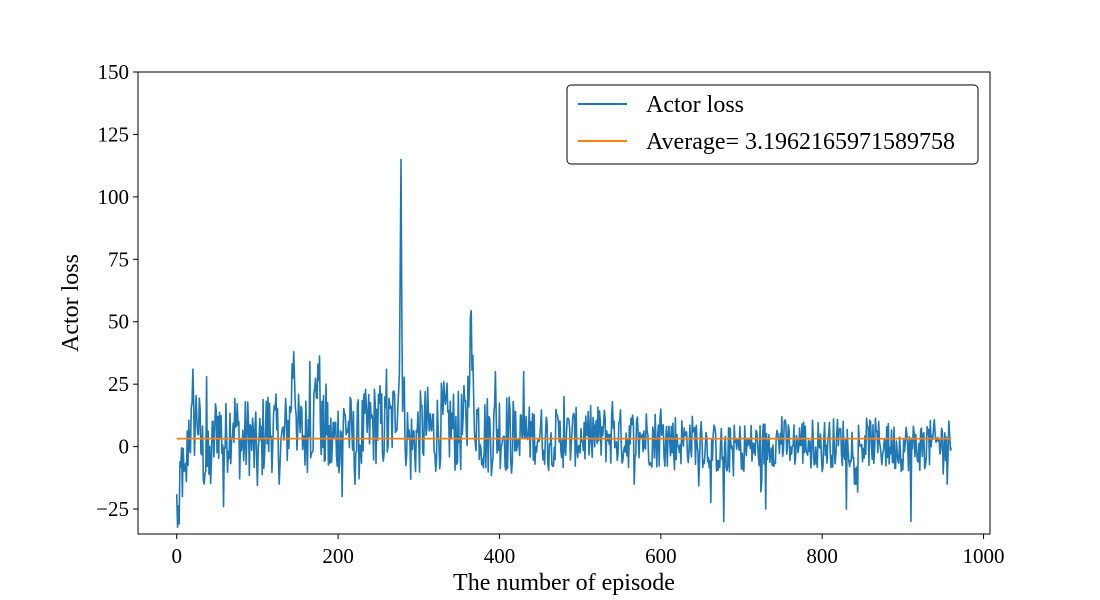 The image size is (1100, 600). What do you see at coordinates (822, 556) in the screenshot?
I see `x-tick-label: 800` at bounding box center [822, 556].